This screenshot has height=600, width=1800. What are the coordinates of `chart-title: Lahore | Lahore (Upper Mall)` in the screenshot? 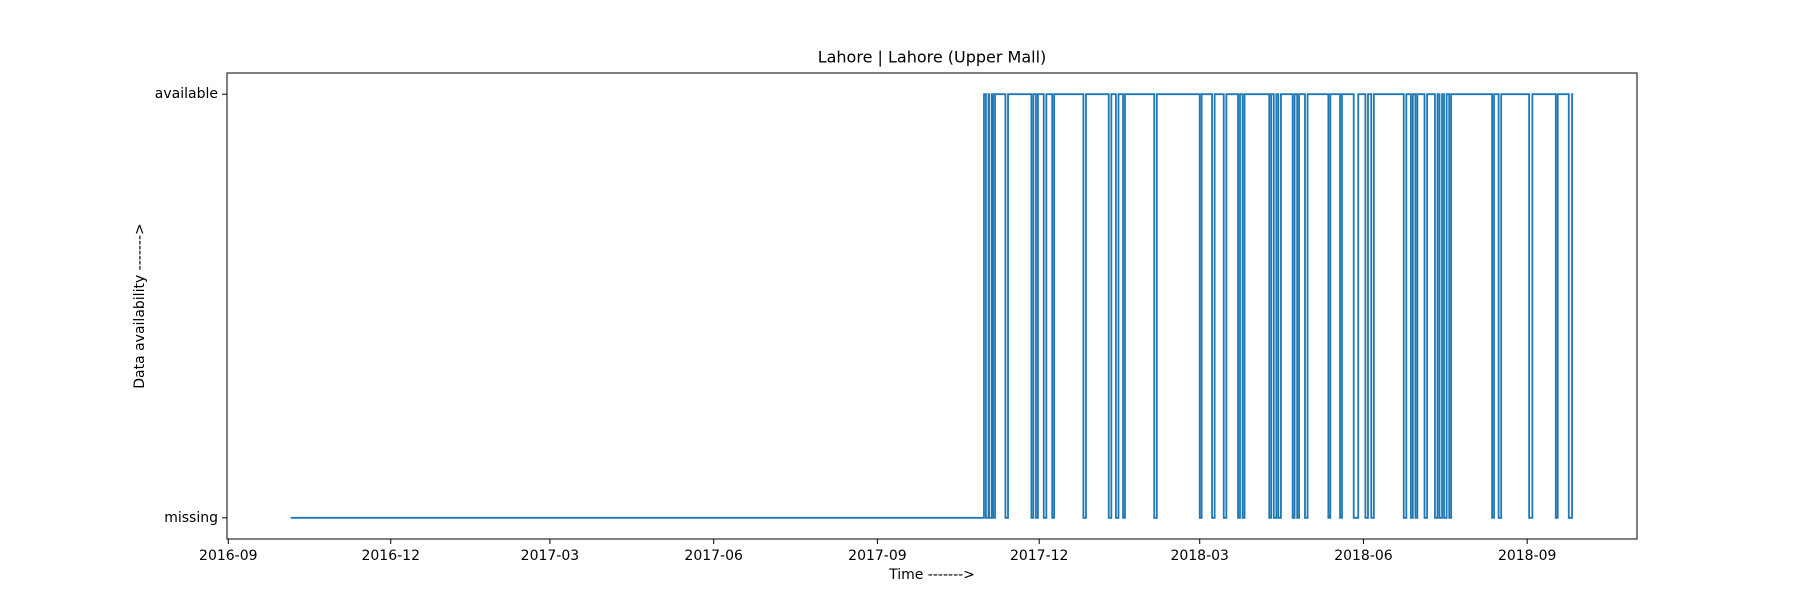 It's located at (932, 57).